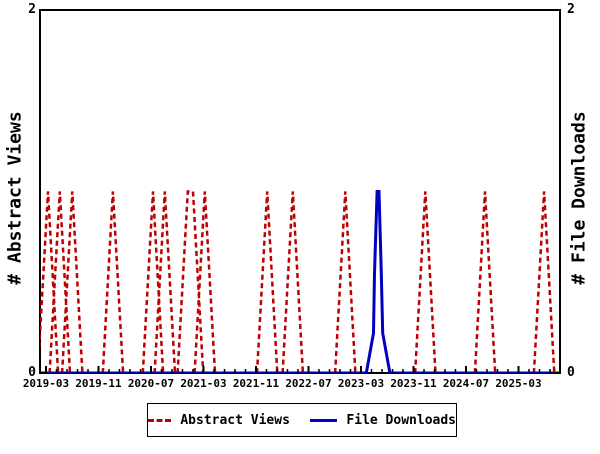 The width and height of the screenshot is (600, 454). What do you see at coordinates (413, 383) in the screenshot?
I see `x-tick-label: 2023-11` at bounding box center [413, 383].